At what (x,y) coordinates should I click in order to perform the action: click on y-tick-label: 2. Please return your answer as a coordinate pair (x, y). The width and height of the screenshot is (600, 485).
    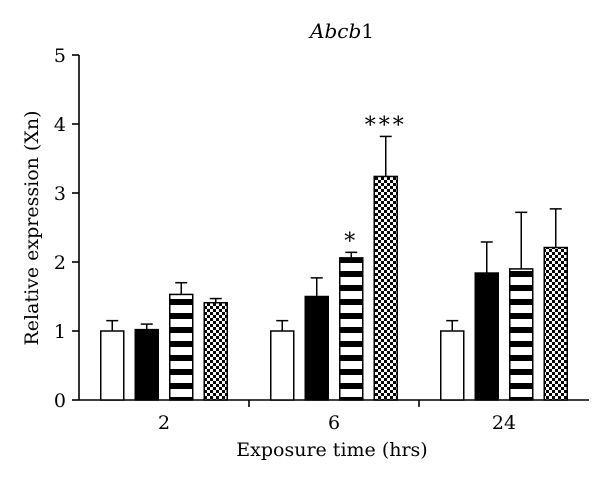
    Looking at the image, I should click on (60, 263).